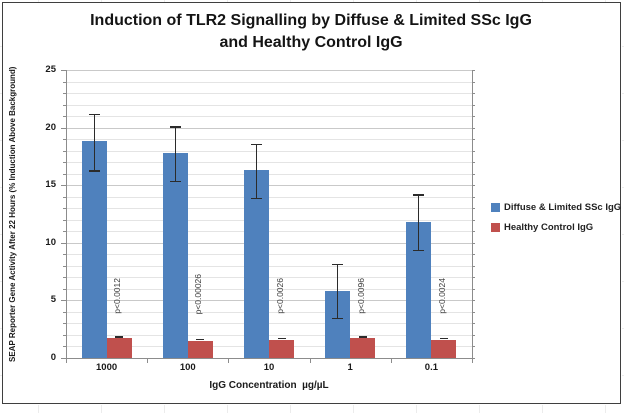 Image resolution: width=624 pixels, height=413 pixels. Describe the element at coordinates (198, 293) in the screenshot. I see `p-value-label: p<0.00026` at that location.